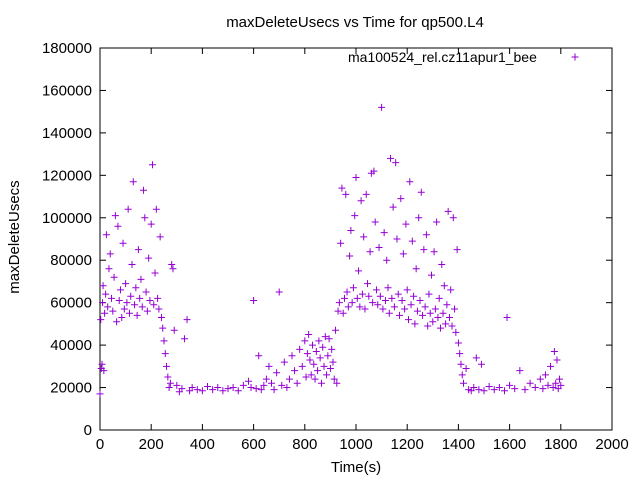 The height and width of the screenshot is (480, 640). I want to click on y-tick-label: 180000, so click(67, 48).